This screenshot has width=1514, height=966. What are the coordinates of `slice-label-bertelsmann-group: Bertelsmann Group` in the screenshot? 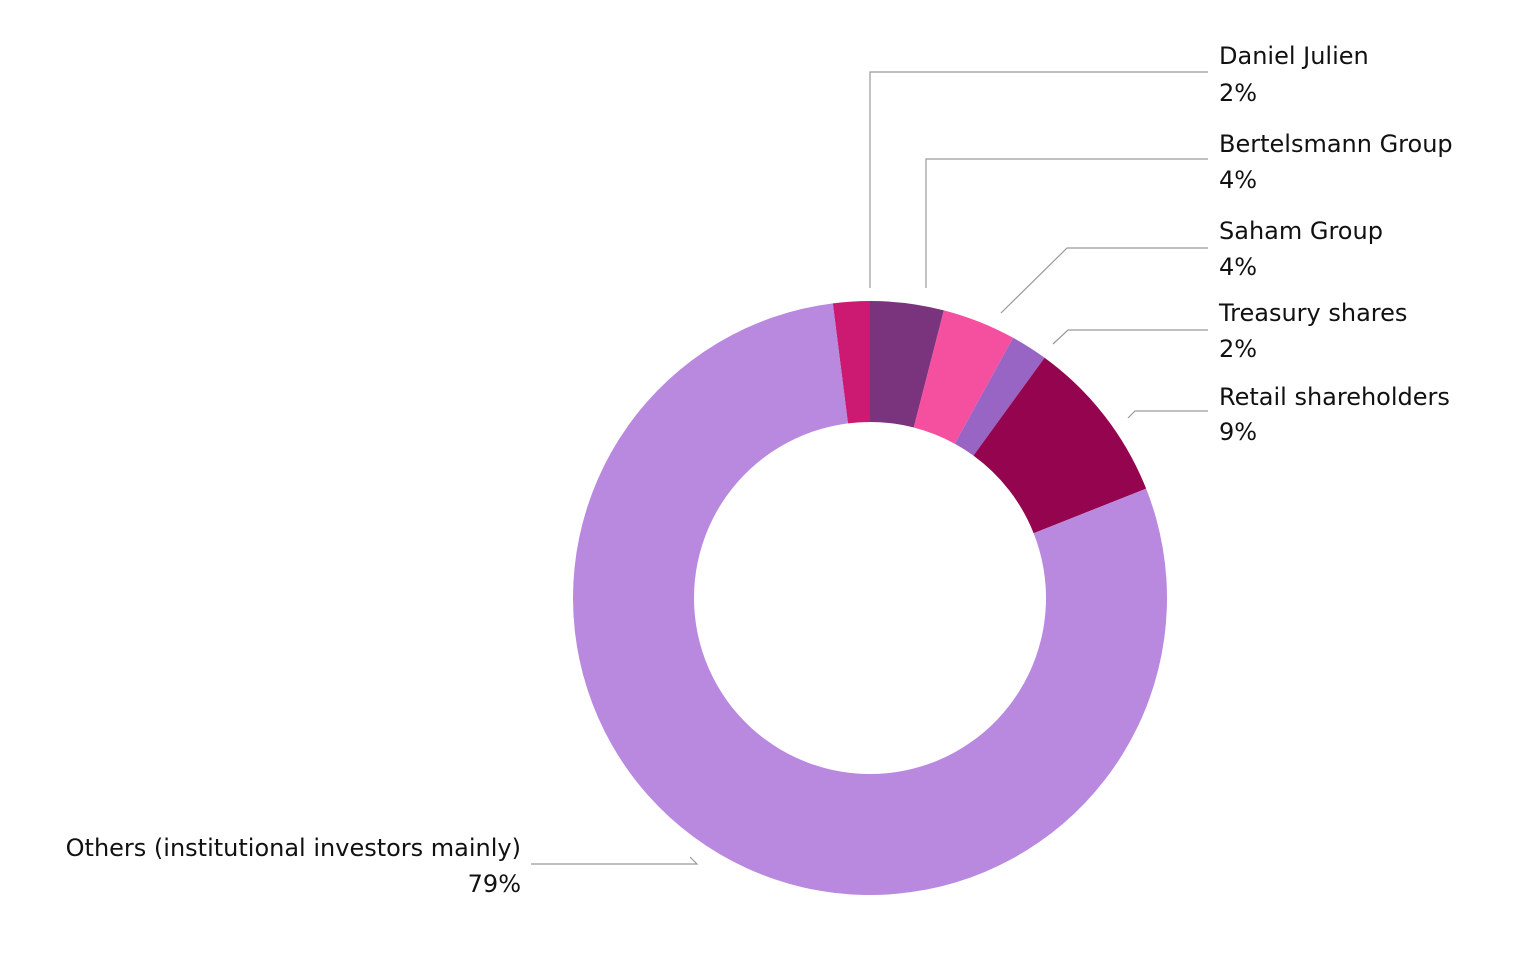 It's located at (1336, 144).